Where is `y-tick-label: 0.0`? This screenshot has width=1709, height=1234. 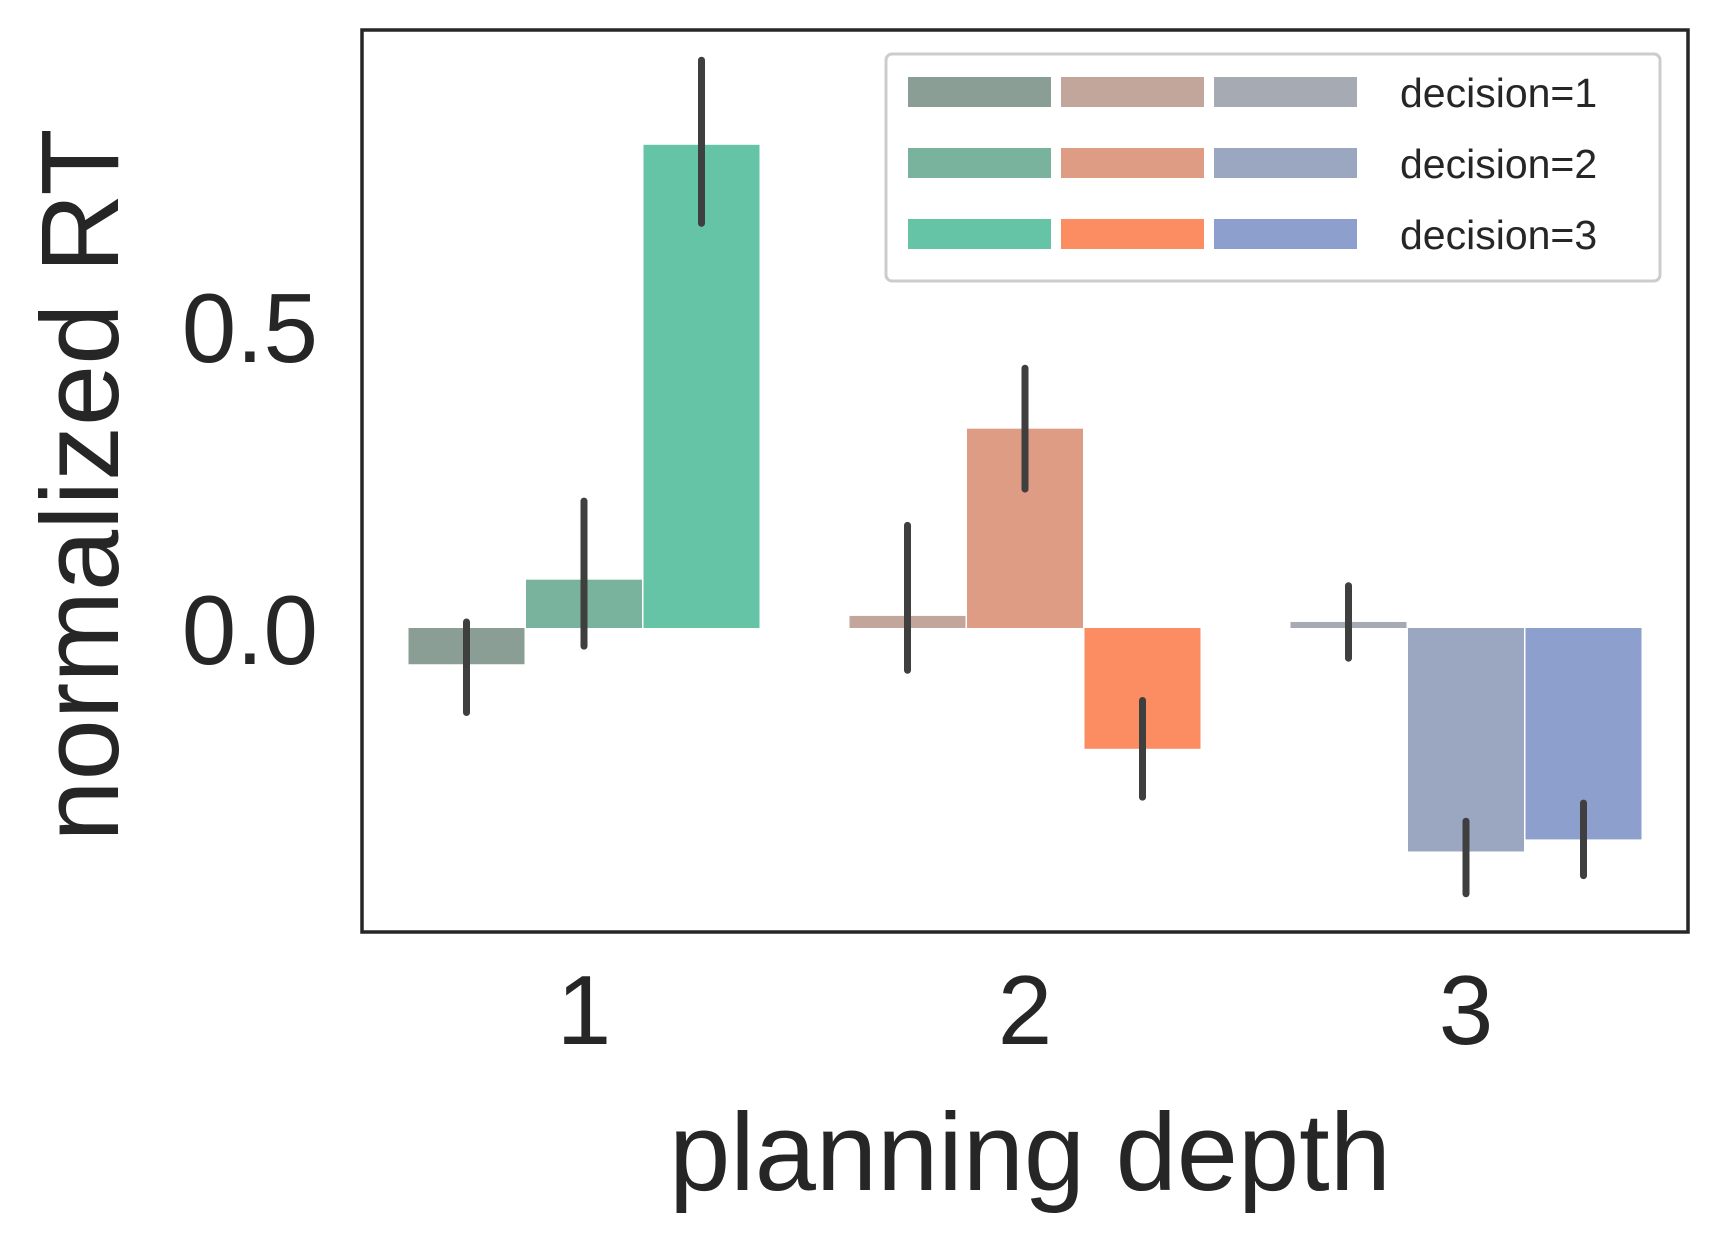
y-tick-label: 0.0 is located at coordinates (250, 630).